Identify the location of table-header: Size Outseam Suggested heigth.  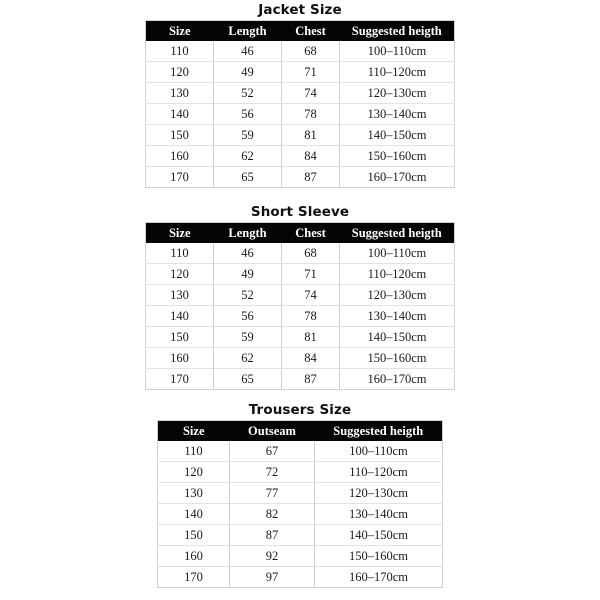
(300, 430).